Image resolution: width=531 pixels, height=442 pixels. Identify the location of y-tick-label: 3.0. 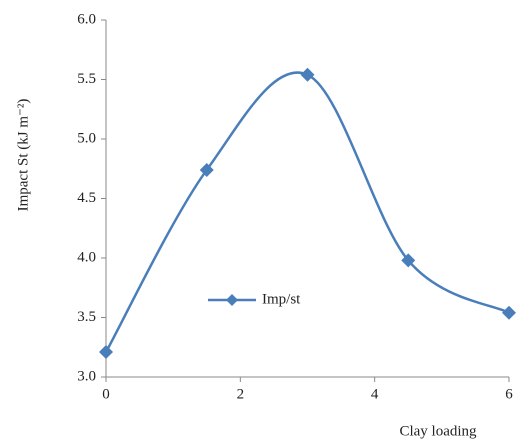
(86, 376).